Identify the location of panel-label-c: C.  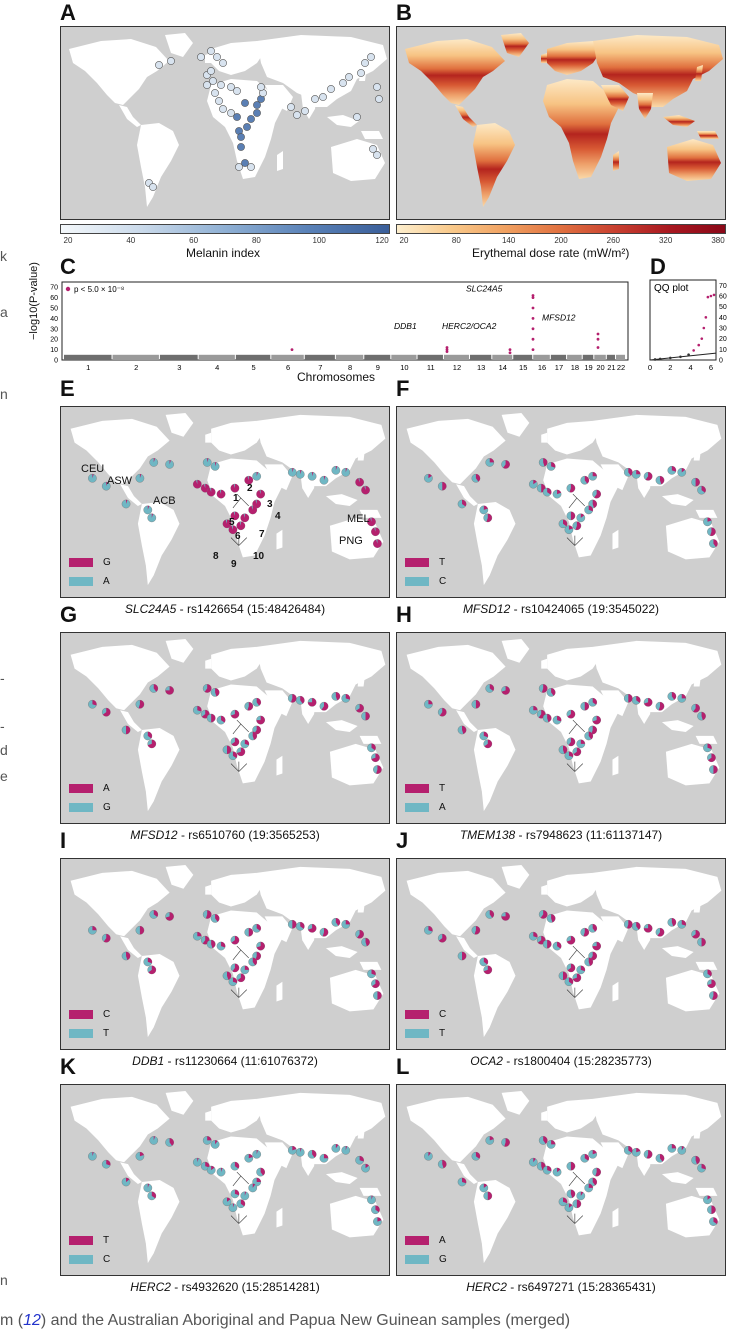
(68, 266).